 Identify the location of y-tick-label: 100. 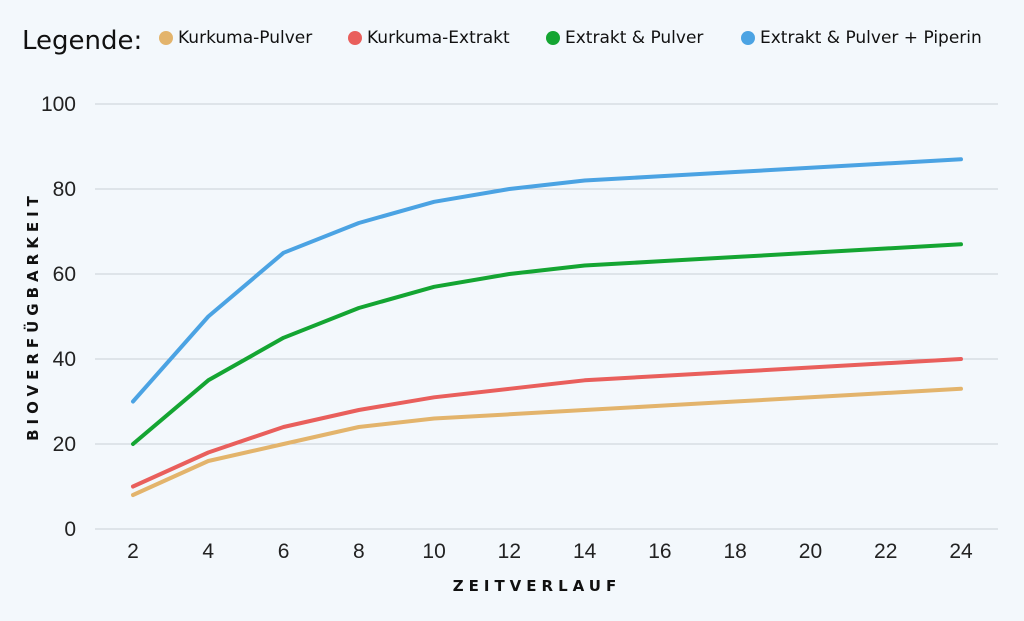
(58, 104).